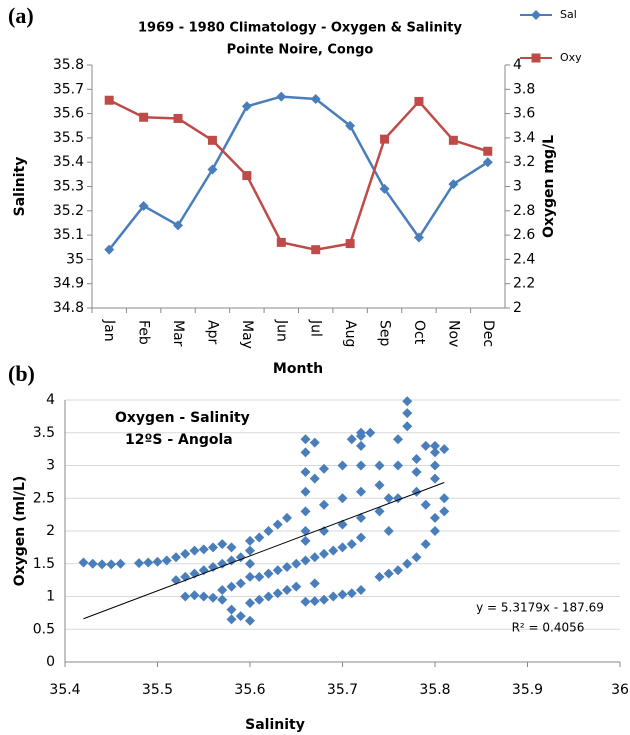 The height and width of the screenshot is (735, 630). Describe the element at coordinates (50, 662) in the screenshot. I see `y-tick-label: 0` at that location.